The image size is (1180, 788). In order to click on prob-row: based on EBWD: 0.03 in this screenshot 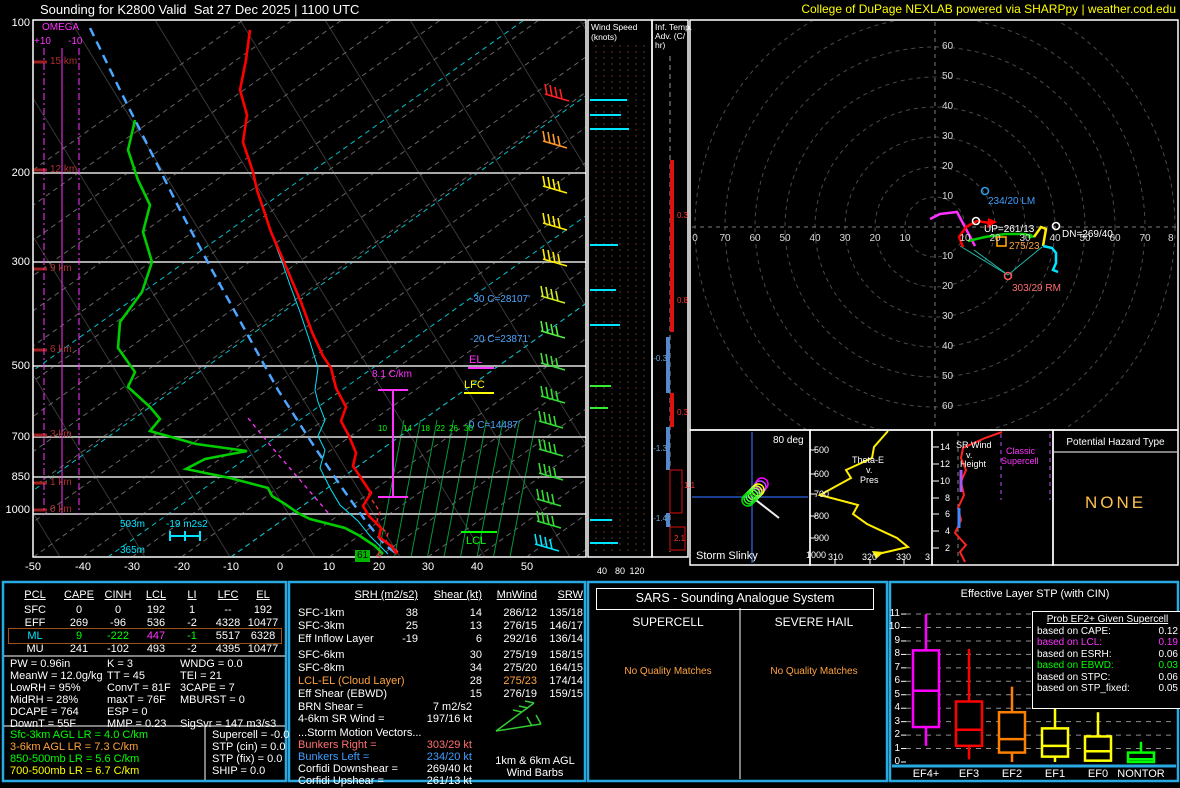, I will do `click(1107, 666)`.